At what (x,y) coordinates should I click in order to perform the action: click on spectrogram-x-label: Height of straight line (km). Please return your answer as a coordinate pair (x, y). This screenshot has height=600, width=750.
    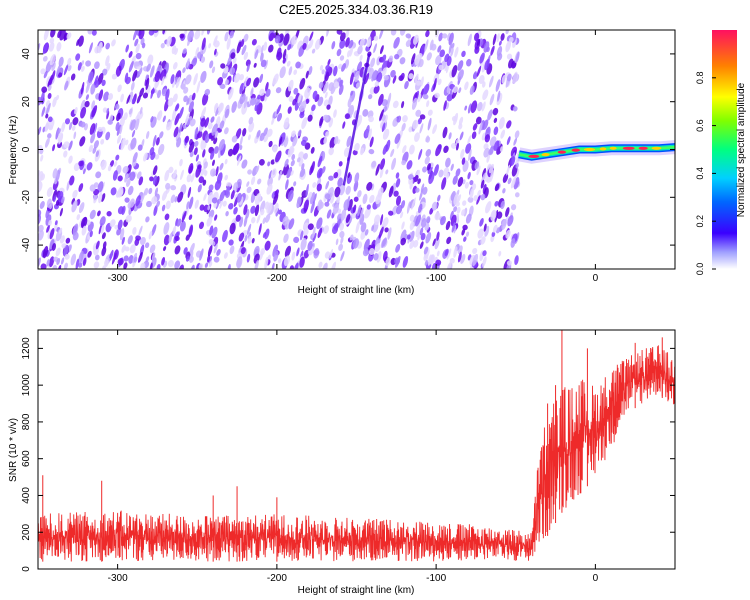
    Looking at the image, I should click on (356, 290).